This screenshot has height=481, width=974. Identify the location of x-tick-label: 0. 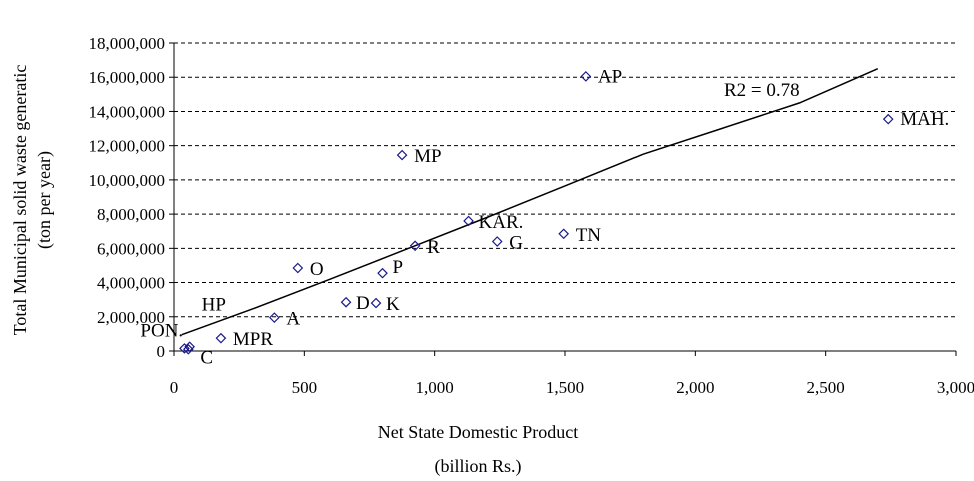
(174, 387).